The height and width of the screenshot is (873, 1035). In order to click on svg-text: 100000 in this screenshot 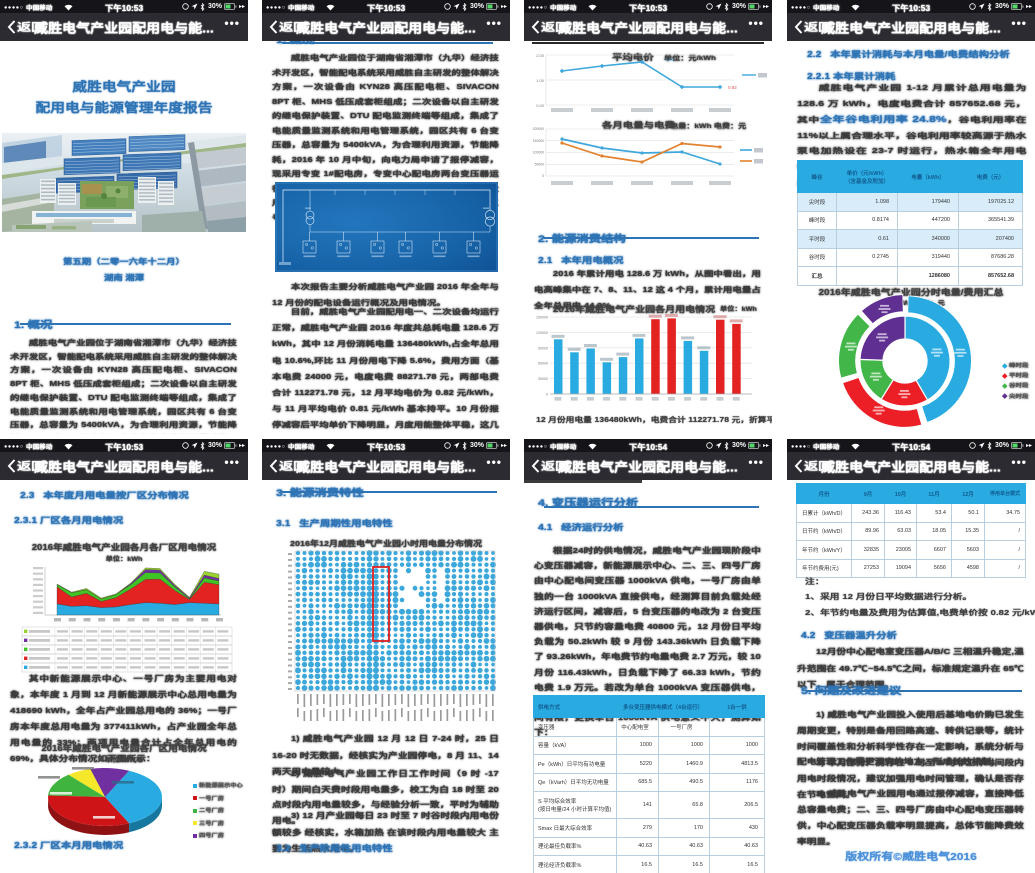, I will do `click(538, 153)`.